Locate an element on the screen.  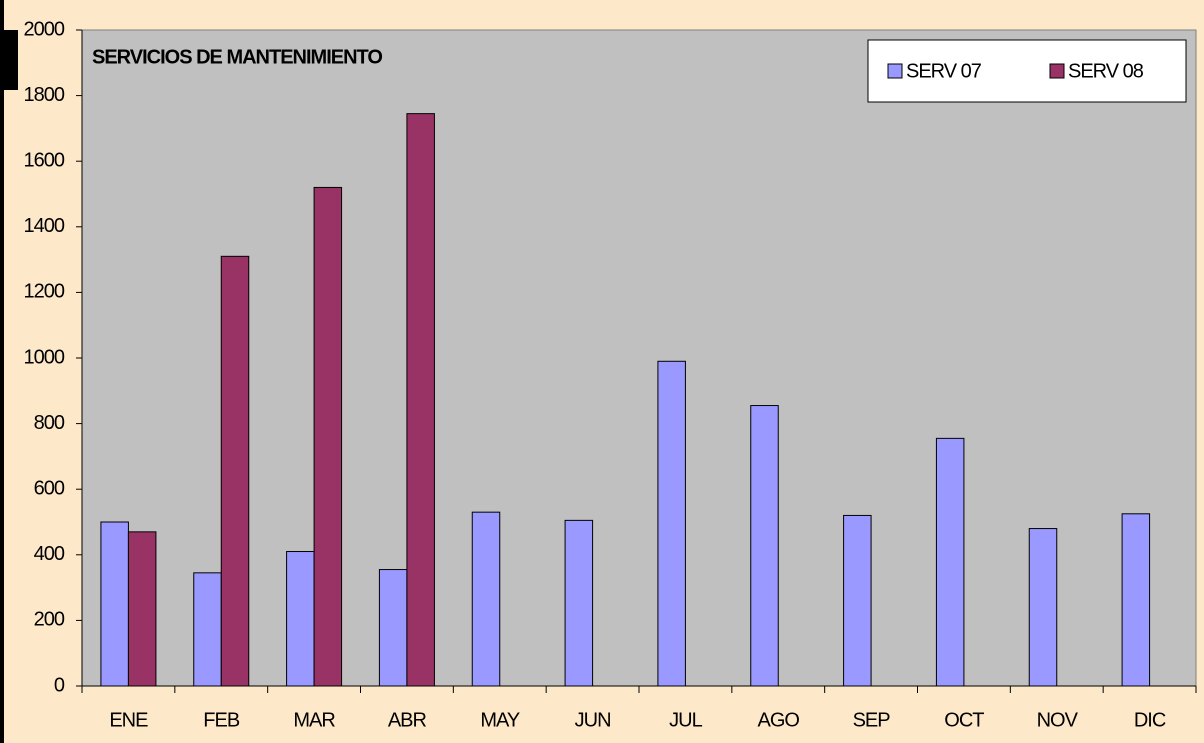
y-tick-label: 400 is located at coordinates (49, 554).